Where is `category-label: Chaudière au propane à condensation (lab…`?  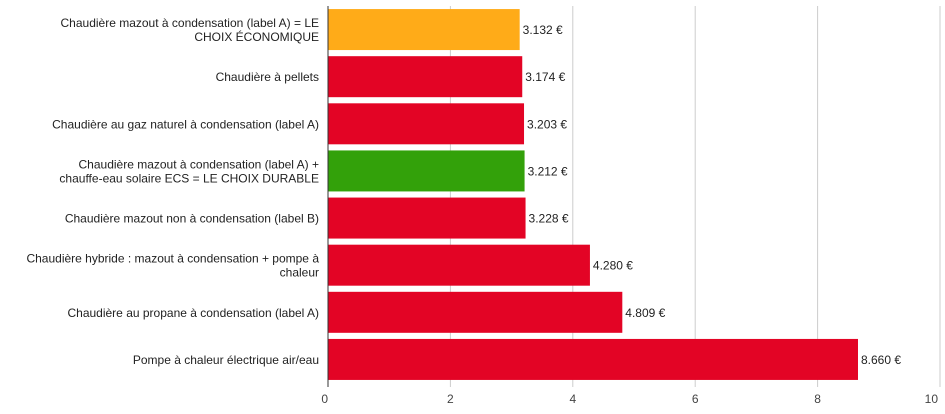 category-label: Chaudière au propane à condensation (lab… is located at coordinates (193, 313).